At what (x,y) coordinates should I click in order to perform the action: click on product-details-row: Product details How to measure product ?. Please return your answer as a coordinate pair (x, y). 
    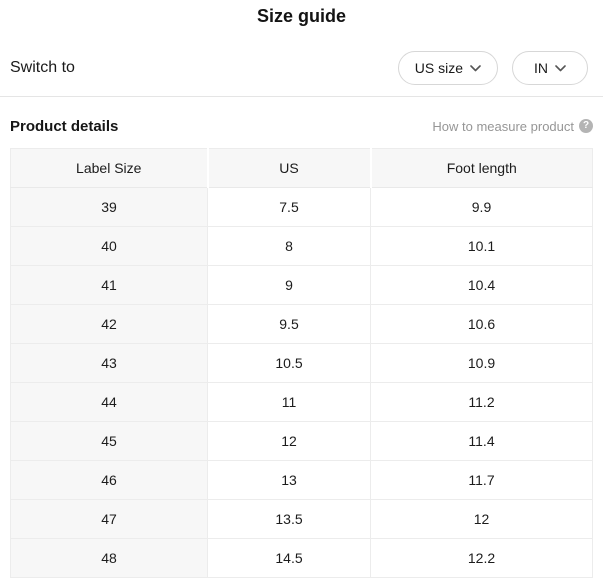
    Looking at the image, I should click on (301, 126).